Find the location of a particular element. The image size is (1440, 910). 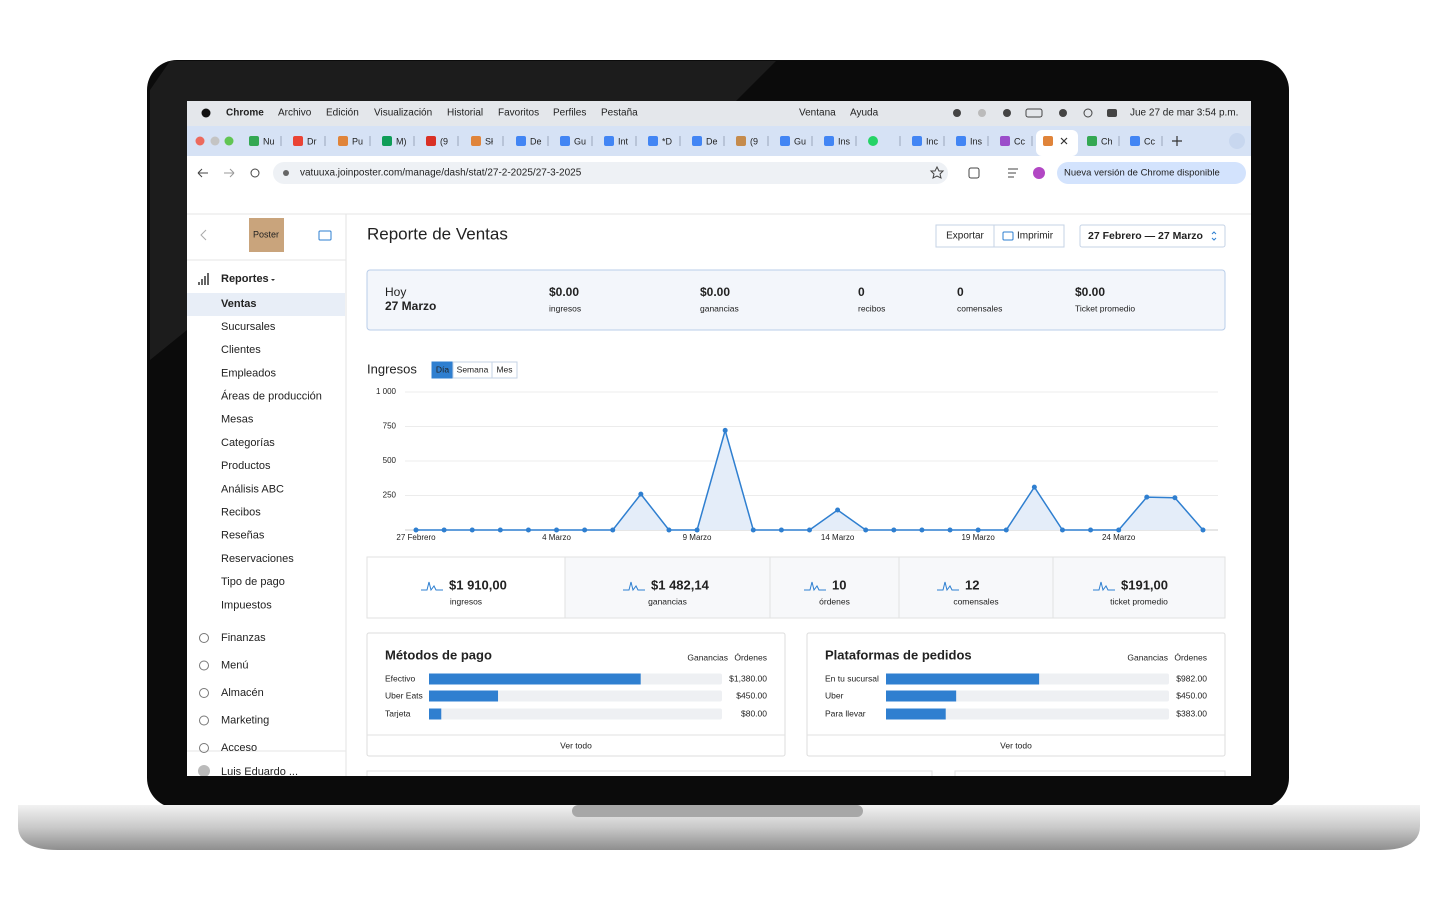

back-button is located at coordinates (202, 173).